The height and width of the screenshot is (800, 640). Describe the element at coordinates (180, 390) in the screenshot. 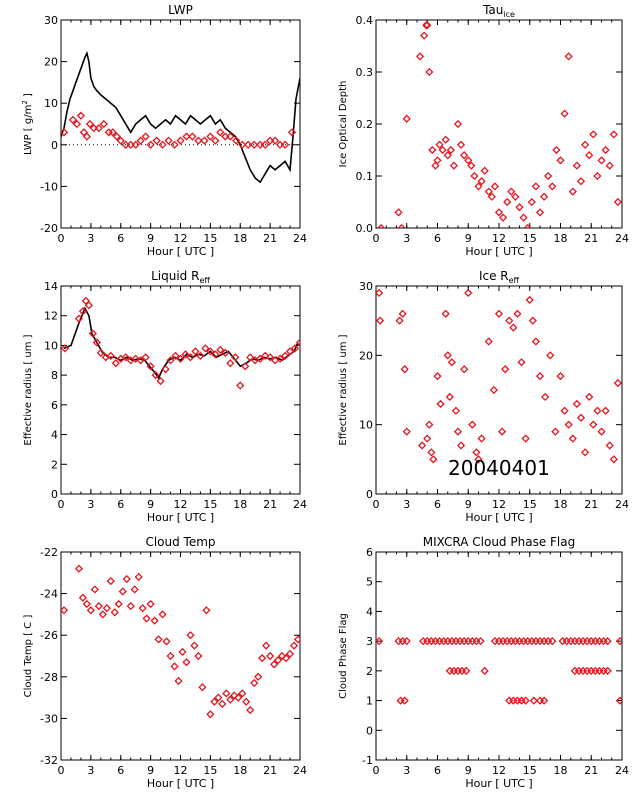

I see `plot-frame` at that location.